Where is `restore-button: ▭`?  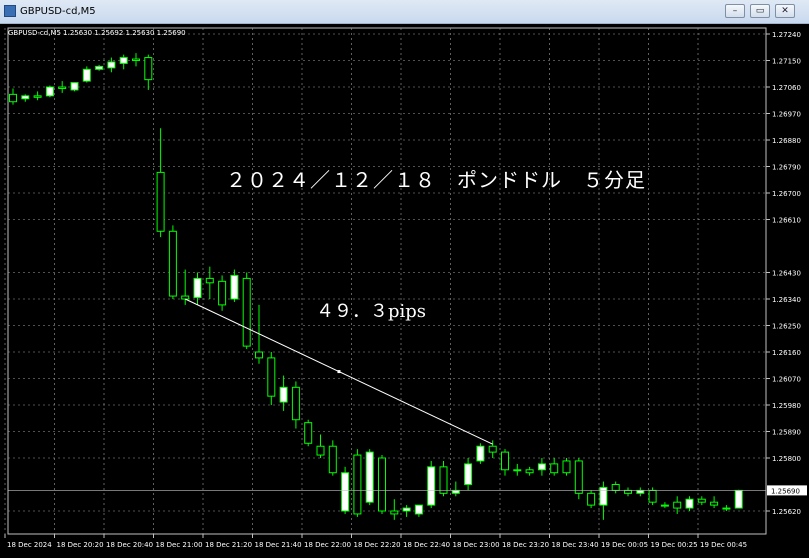
restore-button: ▭ is located at coordinates (760, 11).